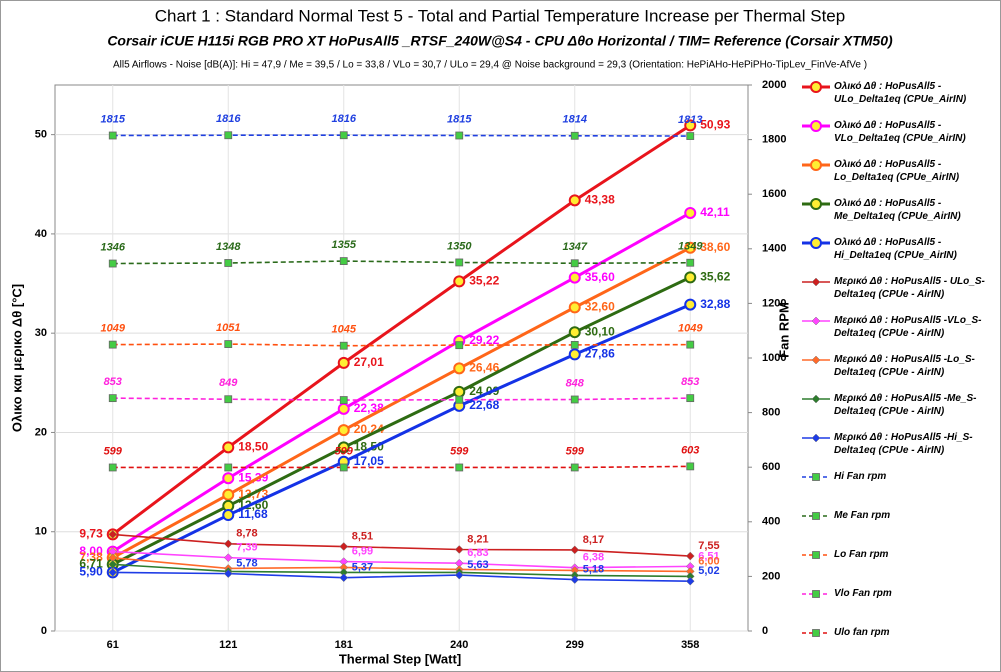  I want to click on value-label: 6,71, so click(91, 564).